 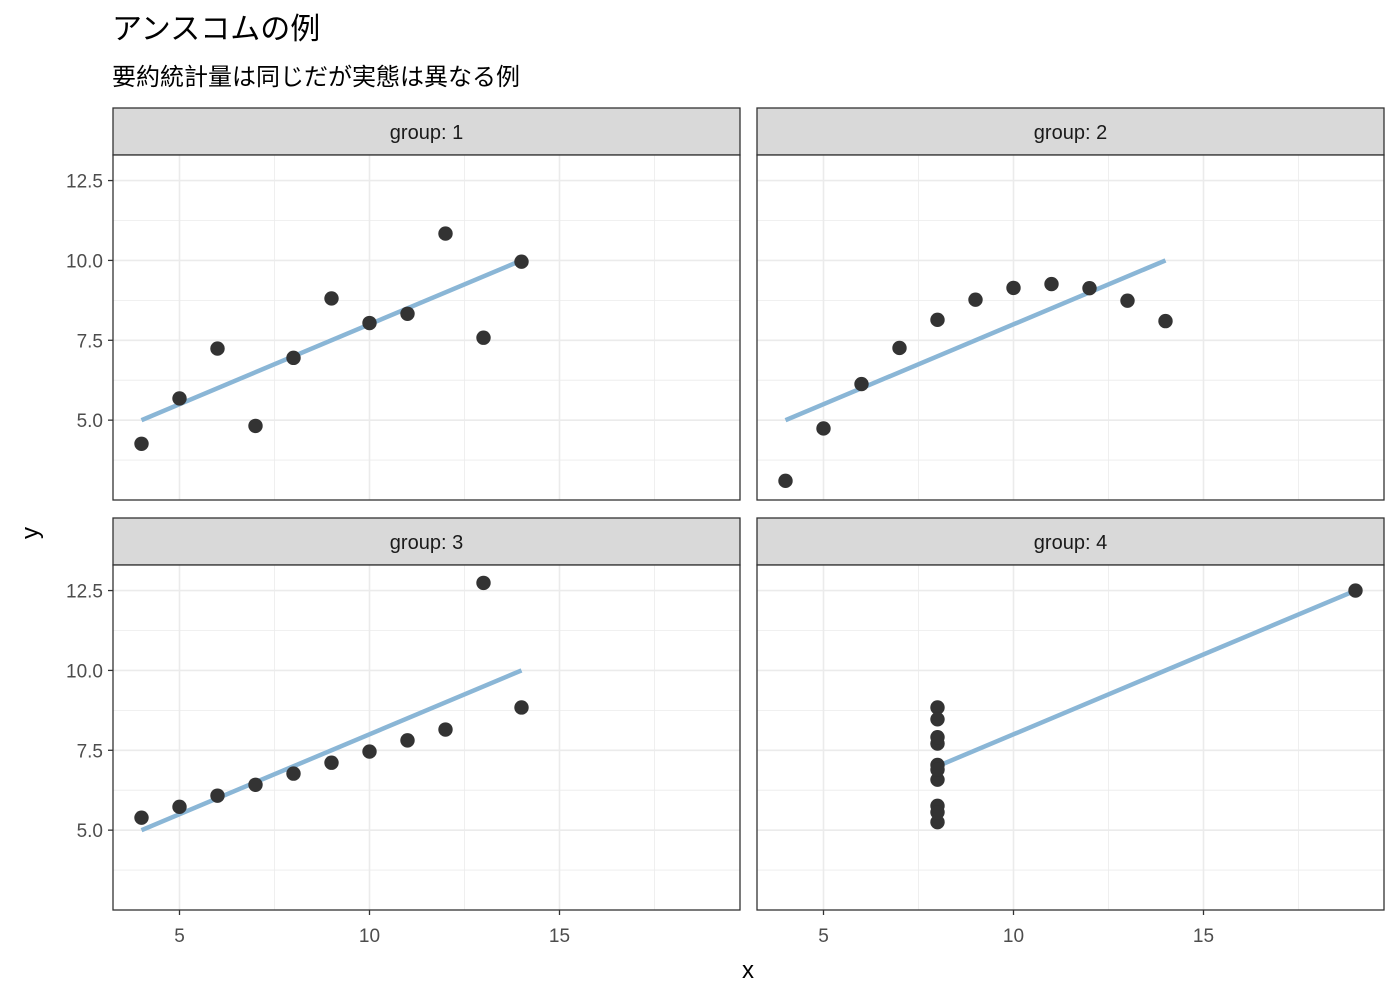 What do you see at coordinates (748, 970) in the screenshot?
I see `x-axis-title: x` at bounding box center [748, 970].